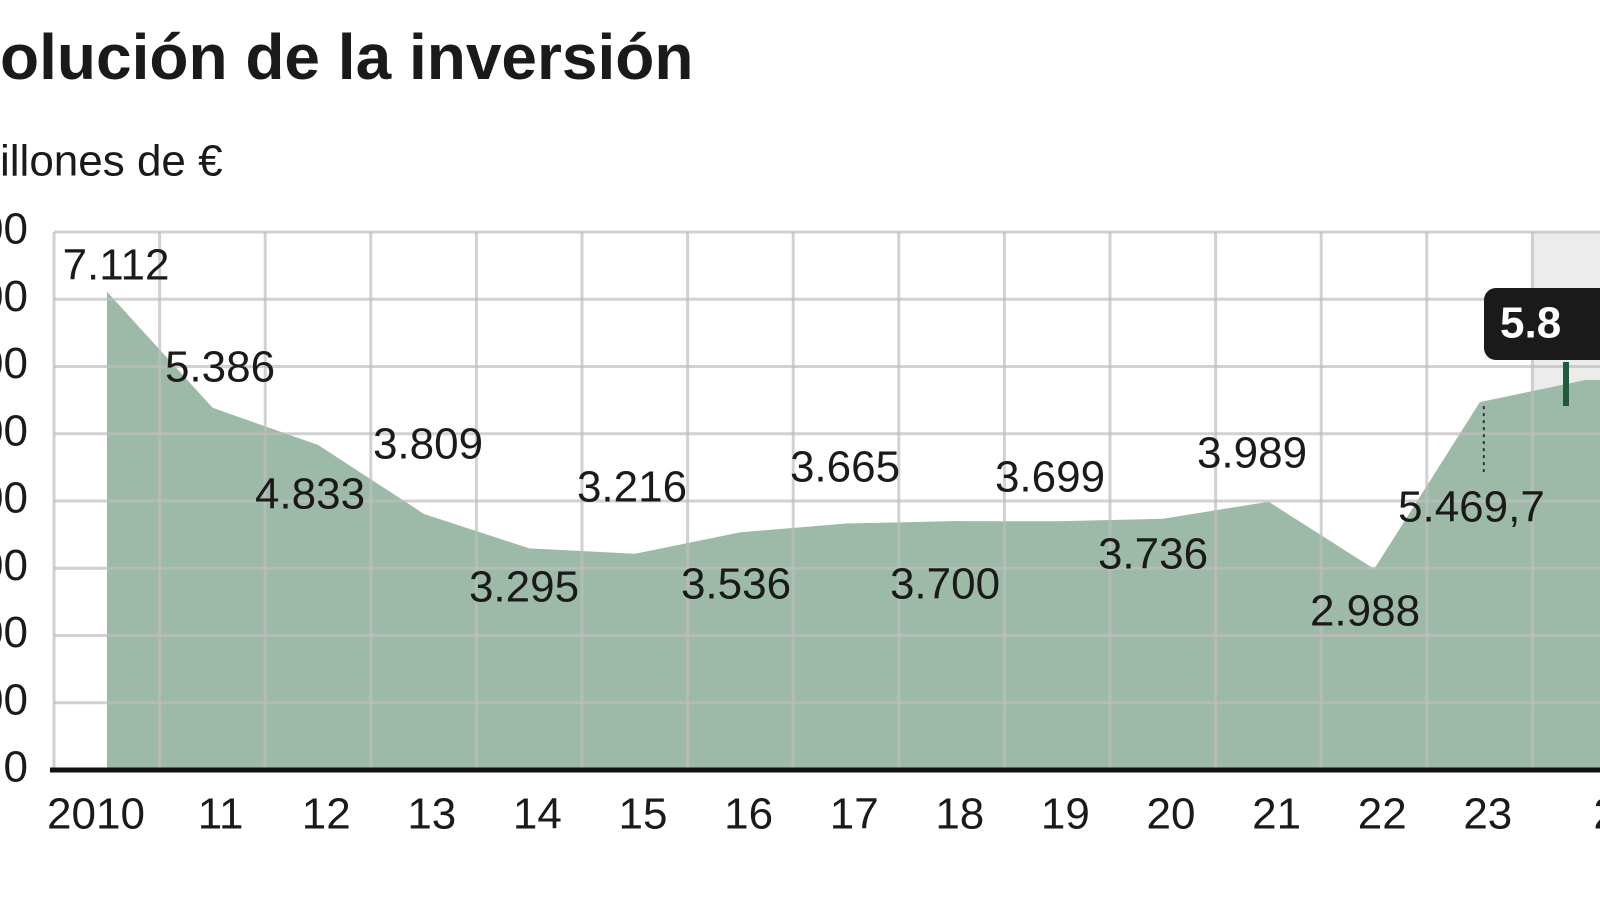 This screenshot has height=900, width=1600. I want to click on data-label: 3.736, so click(1153, 554).